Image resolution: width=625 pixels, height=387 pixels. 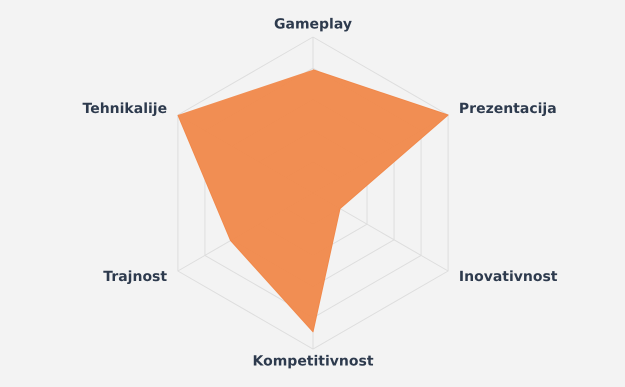 What do you see at coordinates (313, 24) in the screenshot?
I see `spoke-label: Gameplay` at bounding box center [313, 24].